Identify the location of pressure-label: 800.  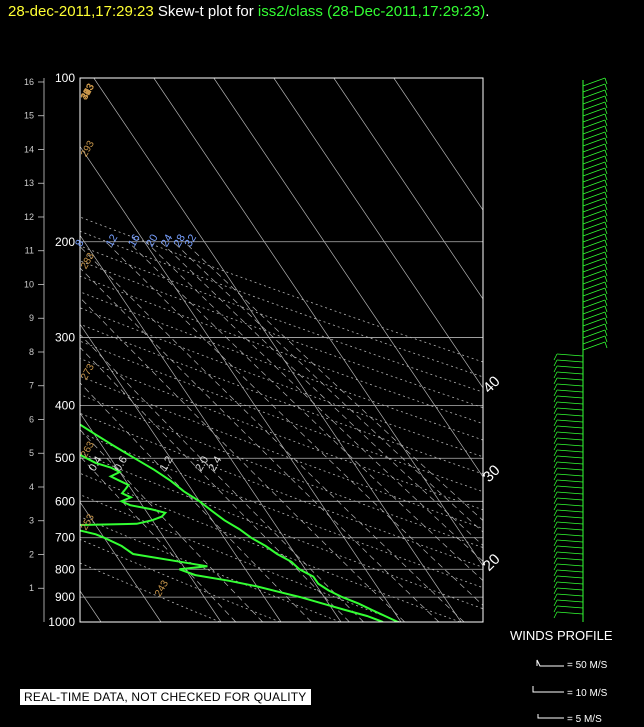
(65, 569).